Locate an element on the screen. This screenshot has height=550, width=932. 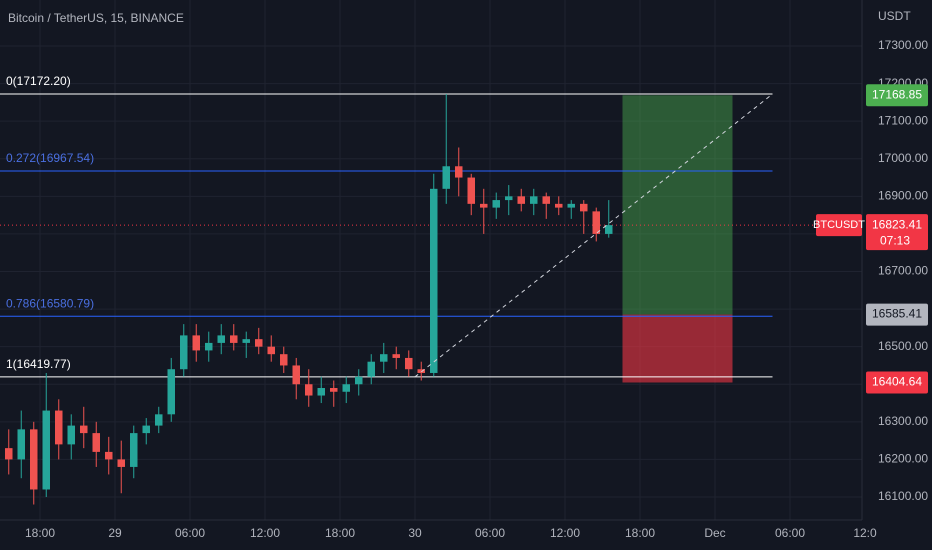
stop-zone is located at coordinates (677, 348).